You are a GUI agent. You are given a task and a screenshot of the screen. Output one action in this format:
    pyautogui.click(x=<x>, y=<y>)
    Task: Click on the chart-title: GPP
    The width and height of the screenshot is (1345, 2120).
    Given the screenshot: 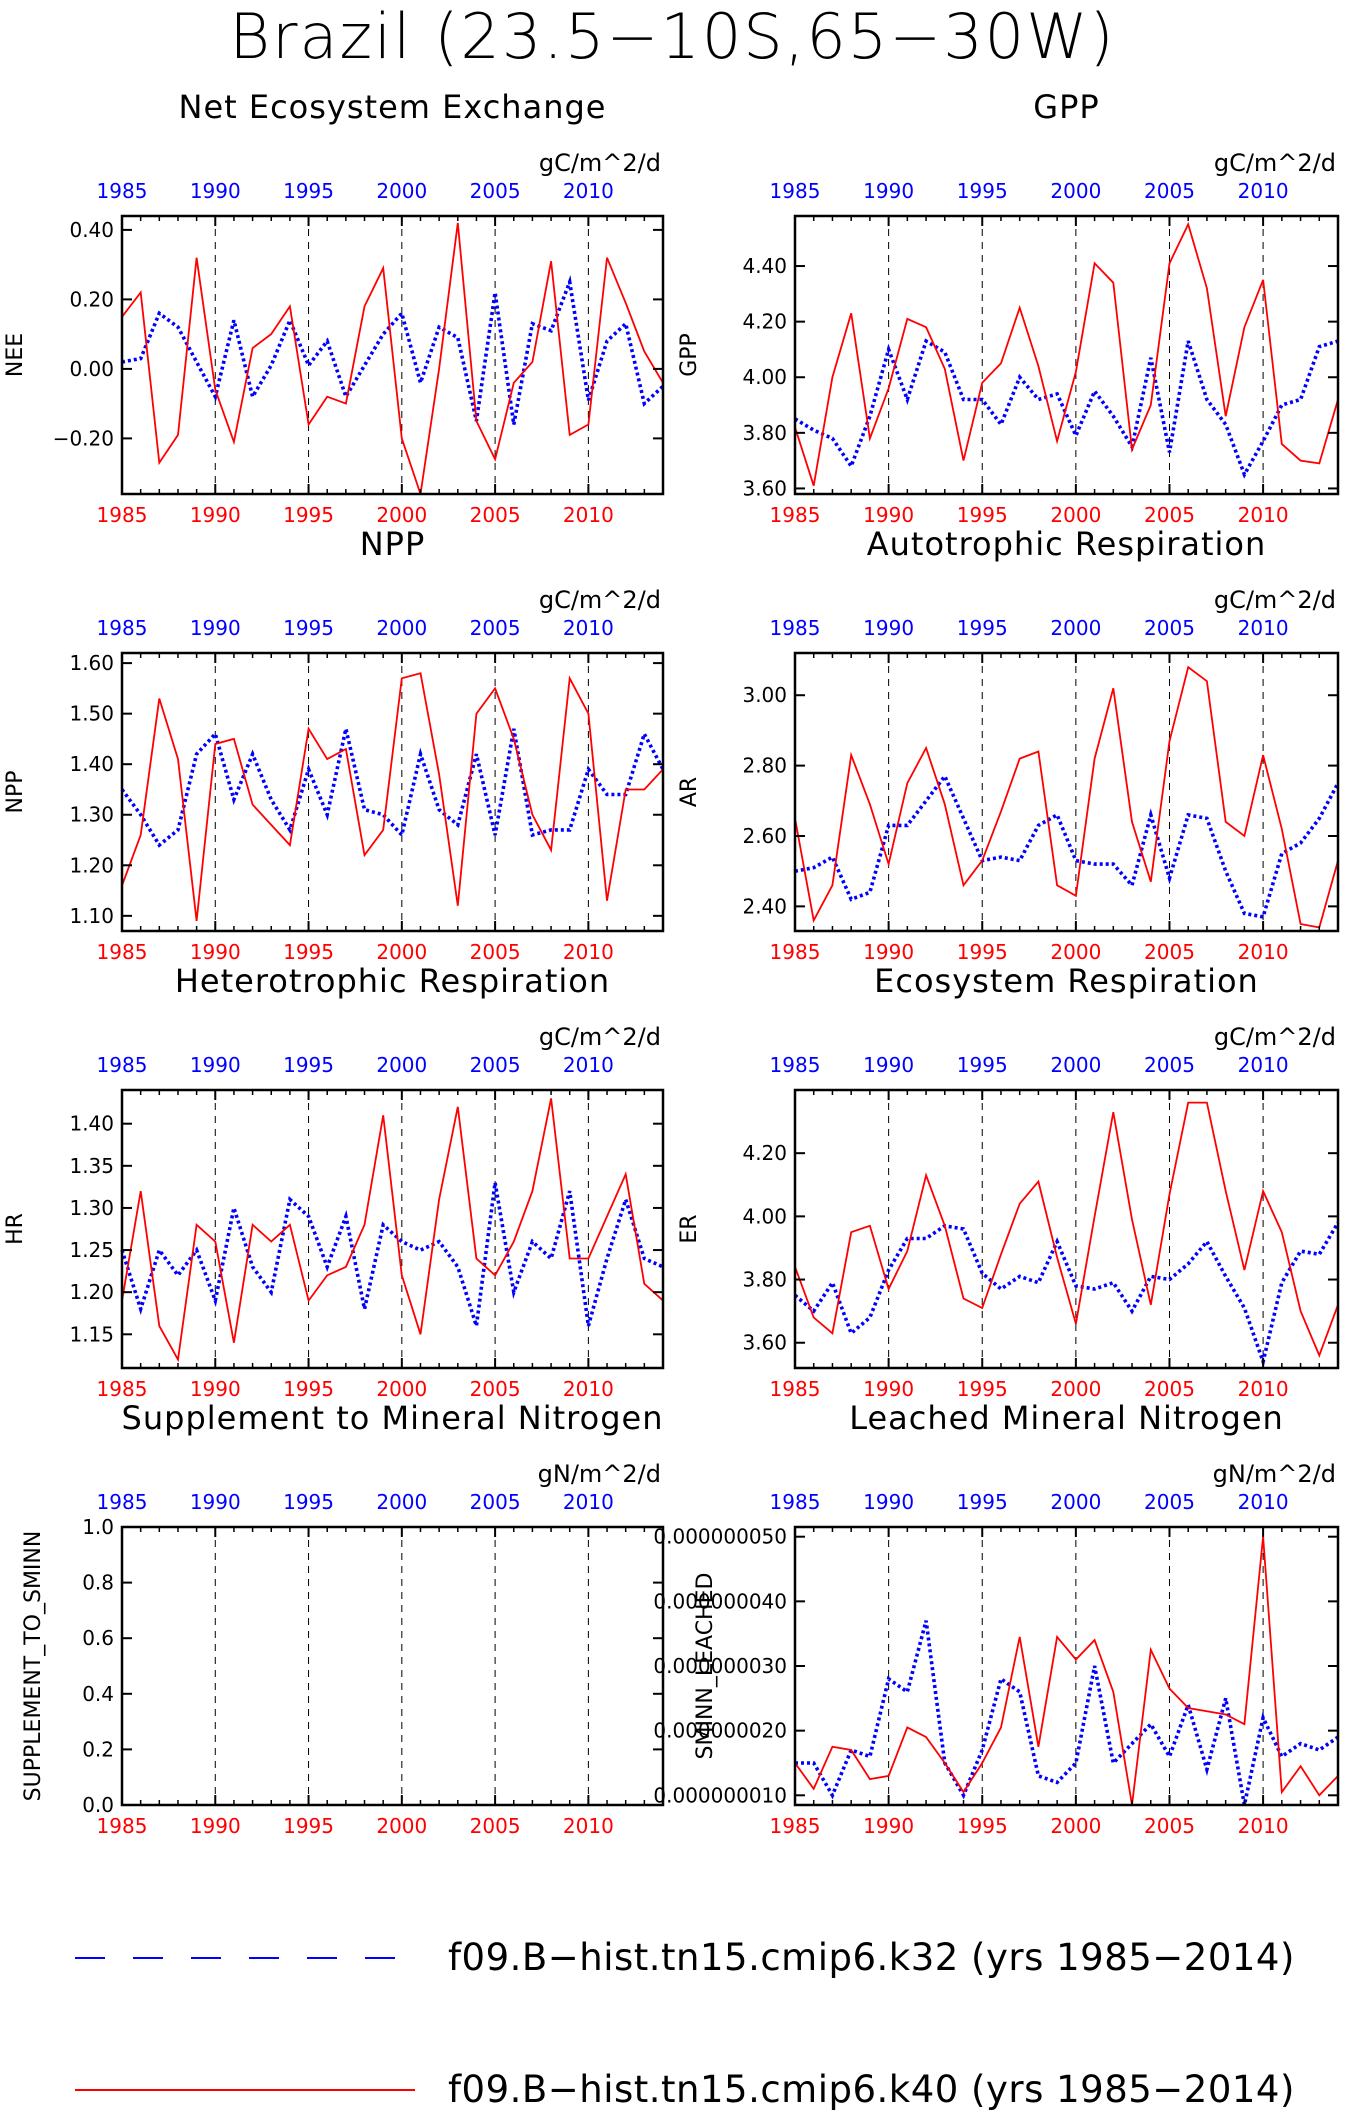 What is the action you would take?
    pyautogui.click(x=1066, y=107)
    